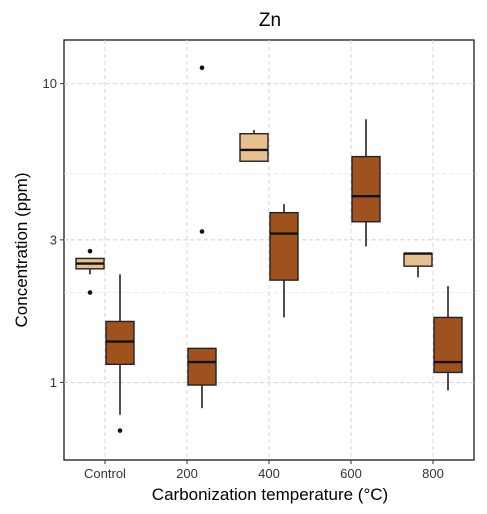 The width and height of the screenshot is (487, 514). Describe the element at coordinates (90, 271) in the screenshot. I see `box-Control-light` at that location.